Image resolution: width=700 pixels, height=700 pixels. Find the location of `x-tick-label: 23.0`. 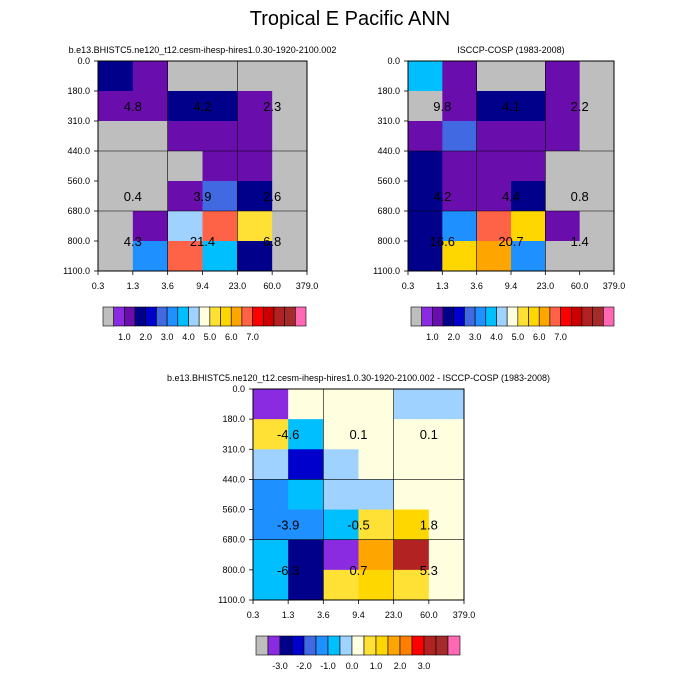

x-tick-label: 23.0 is located at coordinates (394, 615).